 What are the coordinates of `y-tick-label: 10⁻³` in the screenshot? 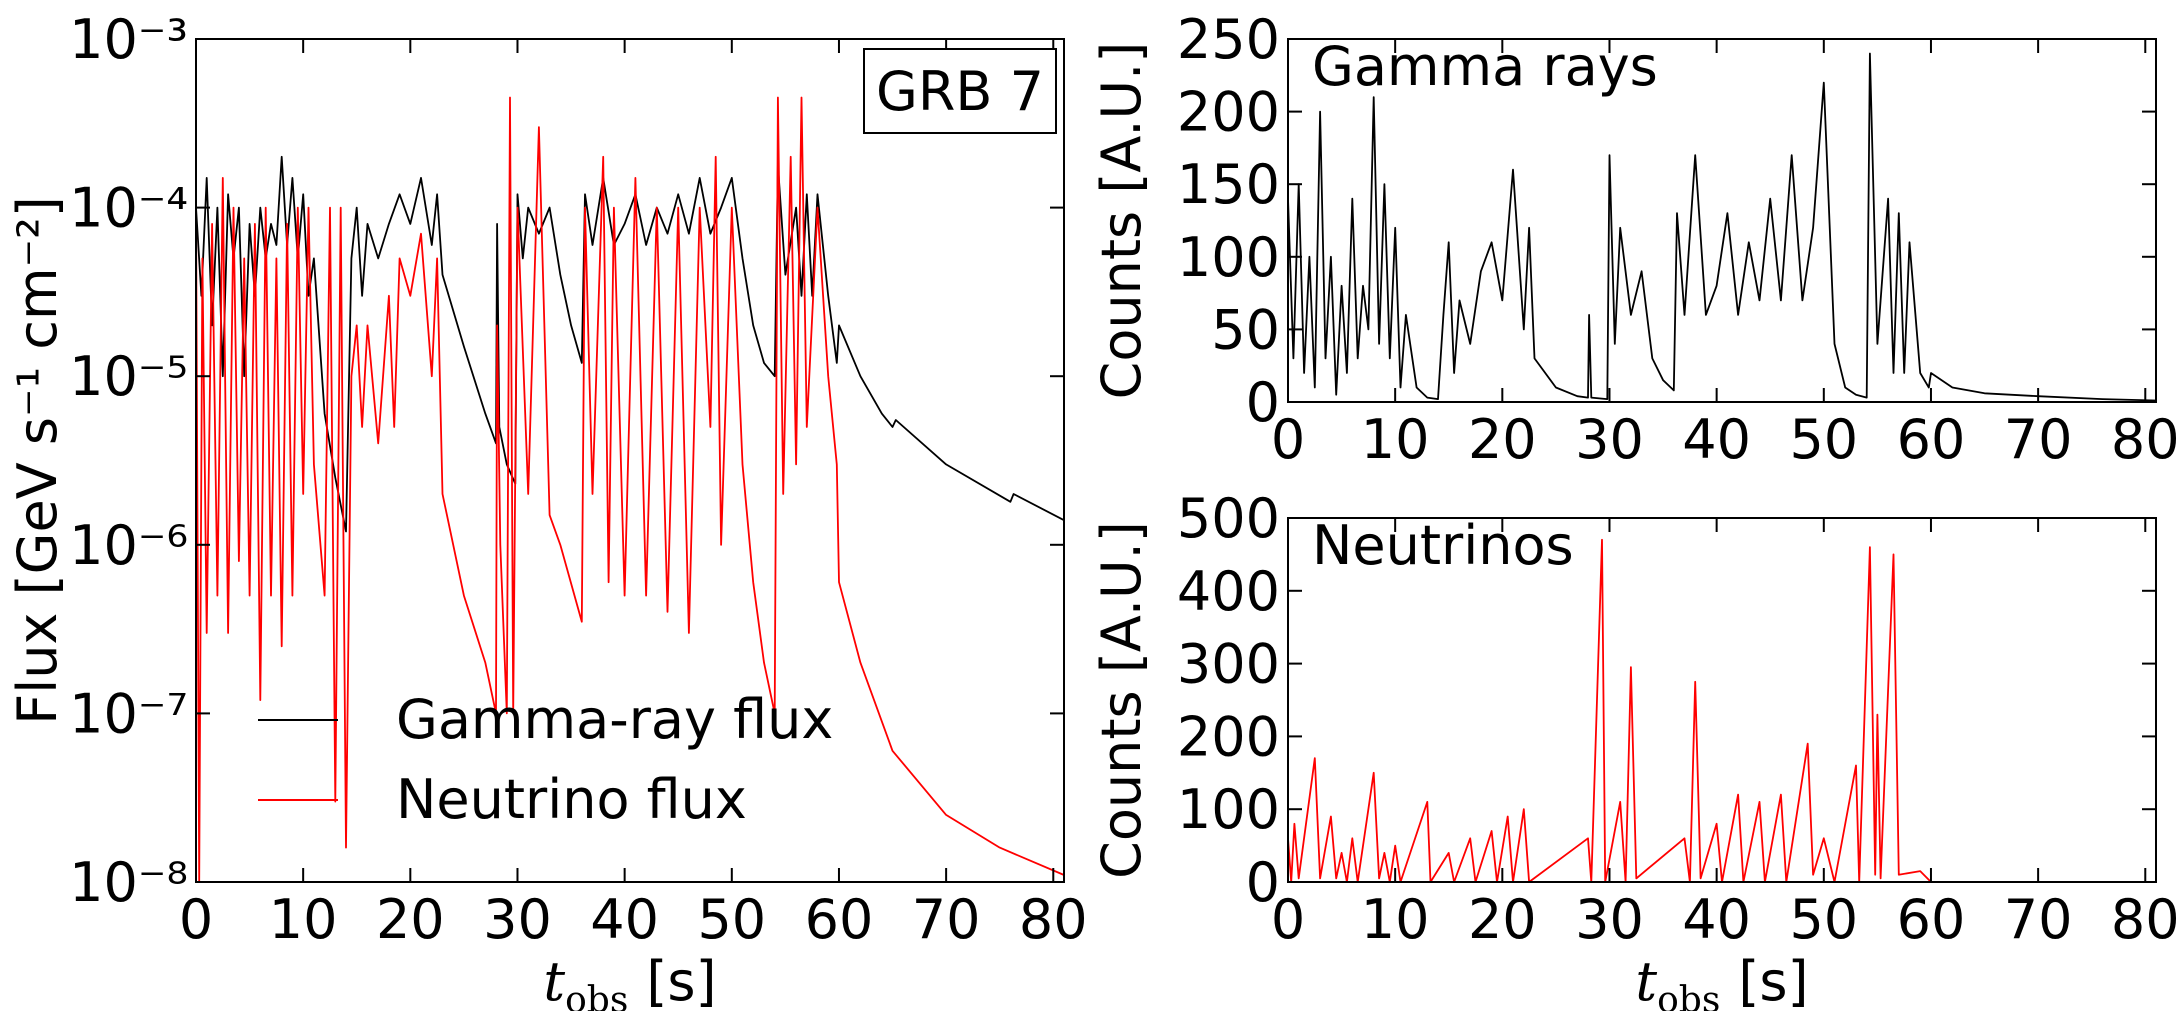 It's located at (128, 39).